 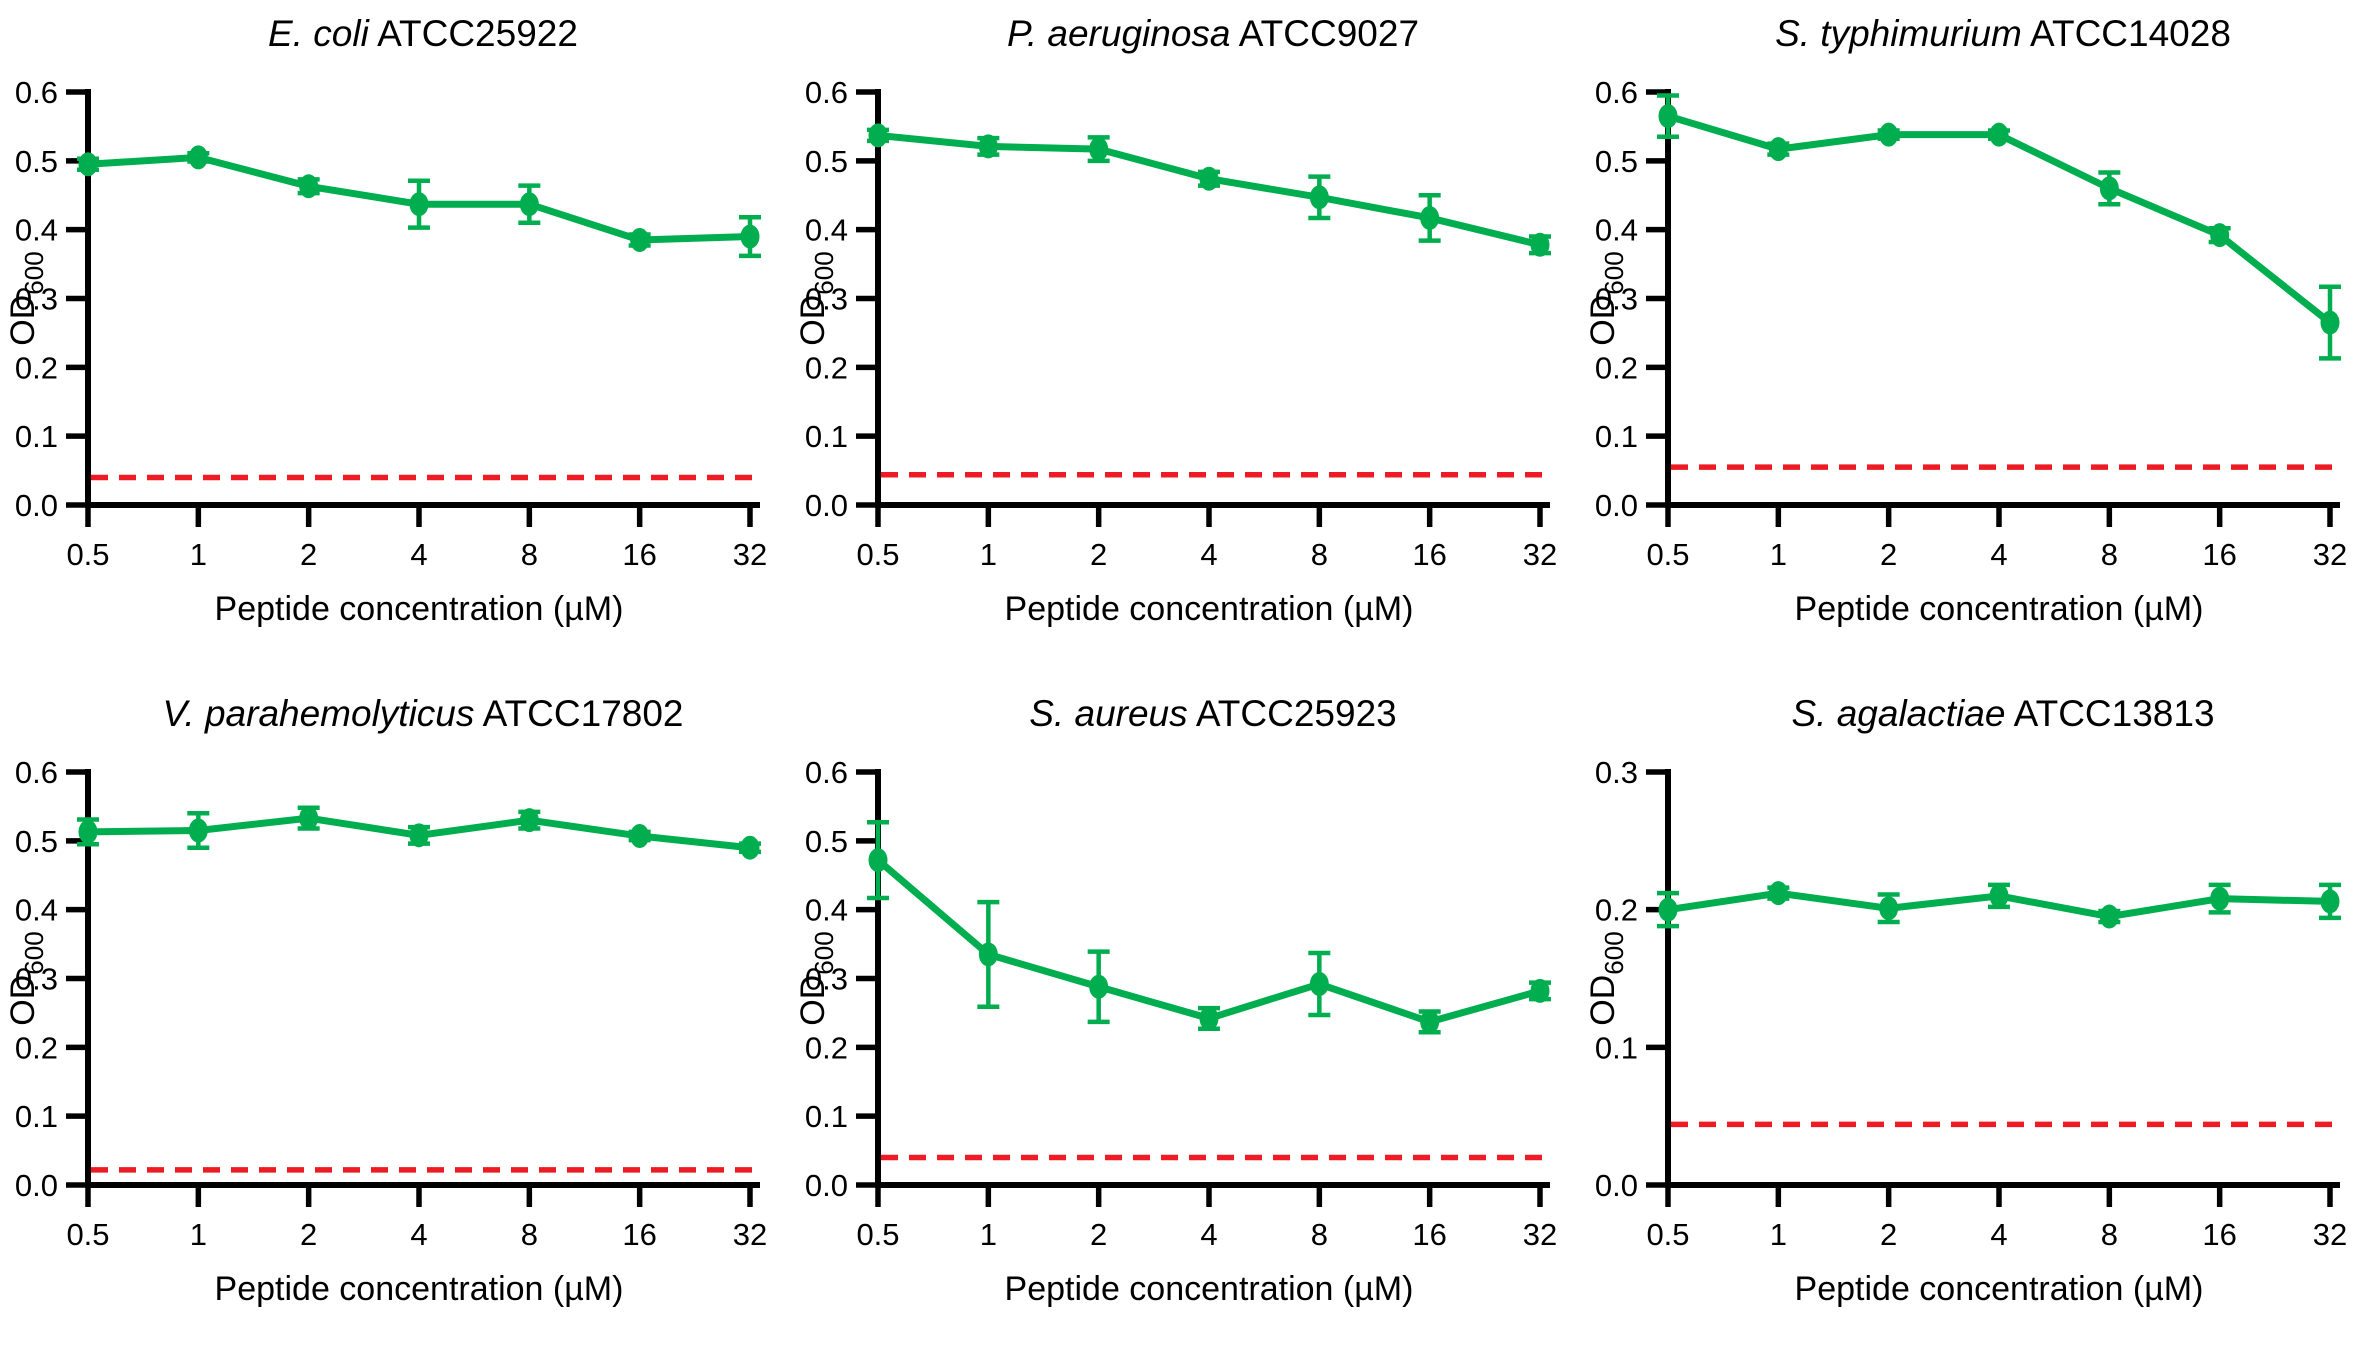 I want to click on series-line, so click(x=1208, y=941).